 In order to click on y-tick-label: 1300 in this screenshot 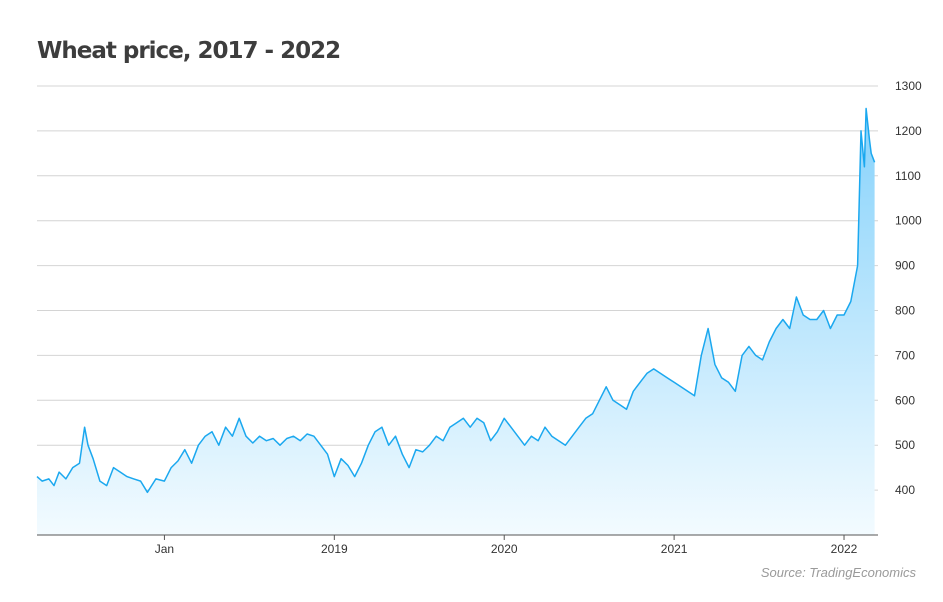, I will do `click(908, 86)`.